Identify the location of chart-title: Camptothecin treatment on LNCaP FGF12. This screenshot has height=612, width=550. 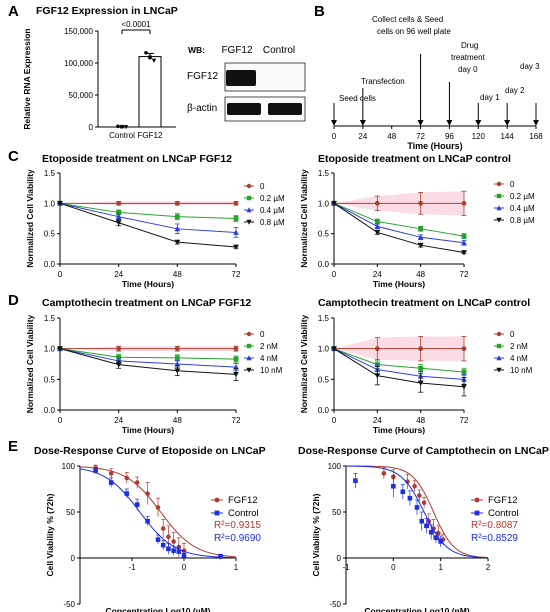
(146, 303).